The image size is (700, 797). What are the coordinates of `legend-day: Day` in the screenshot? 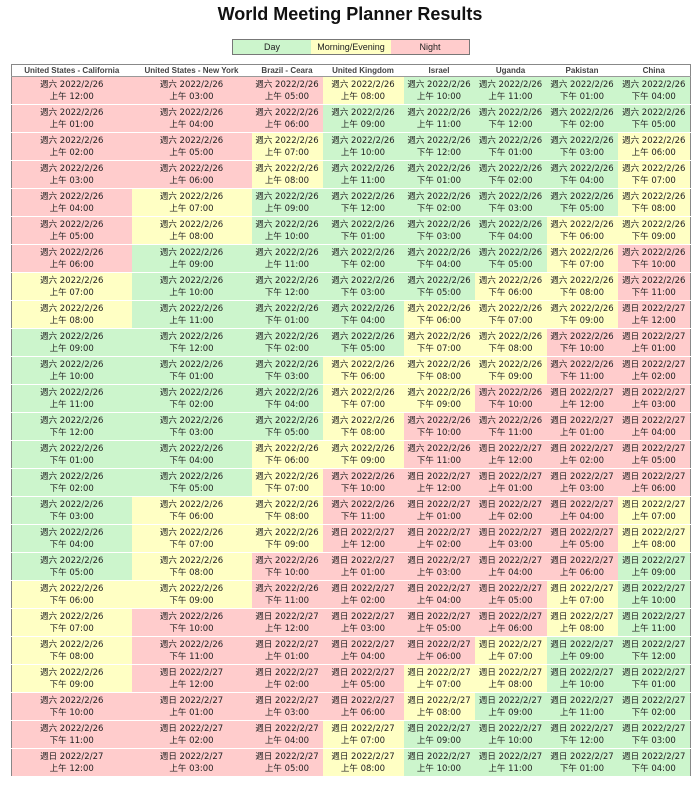 It's located at (272, 47).